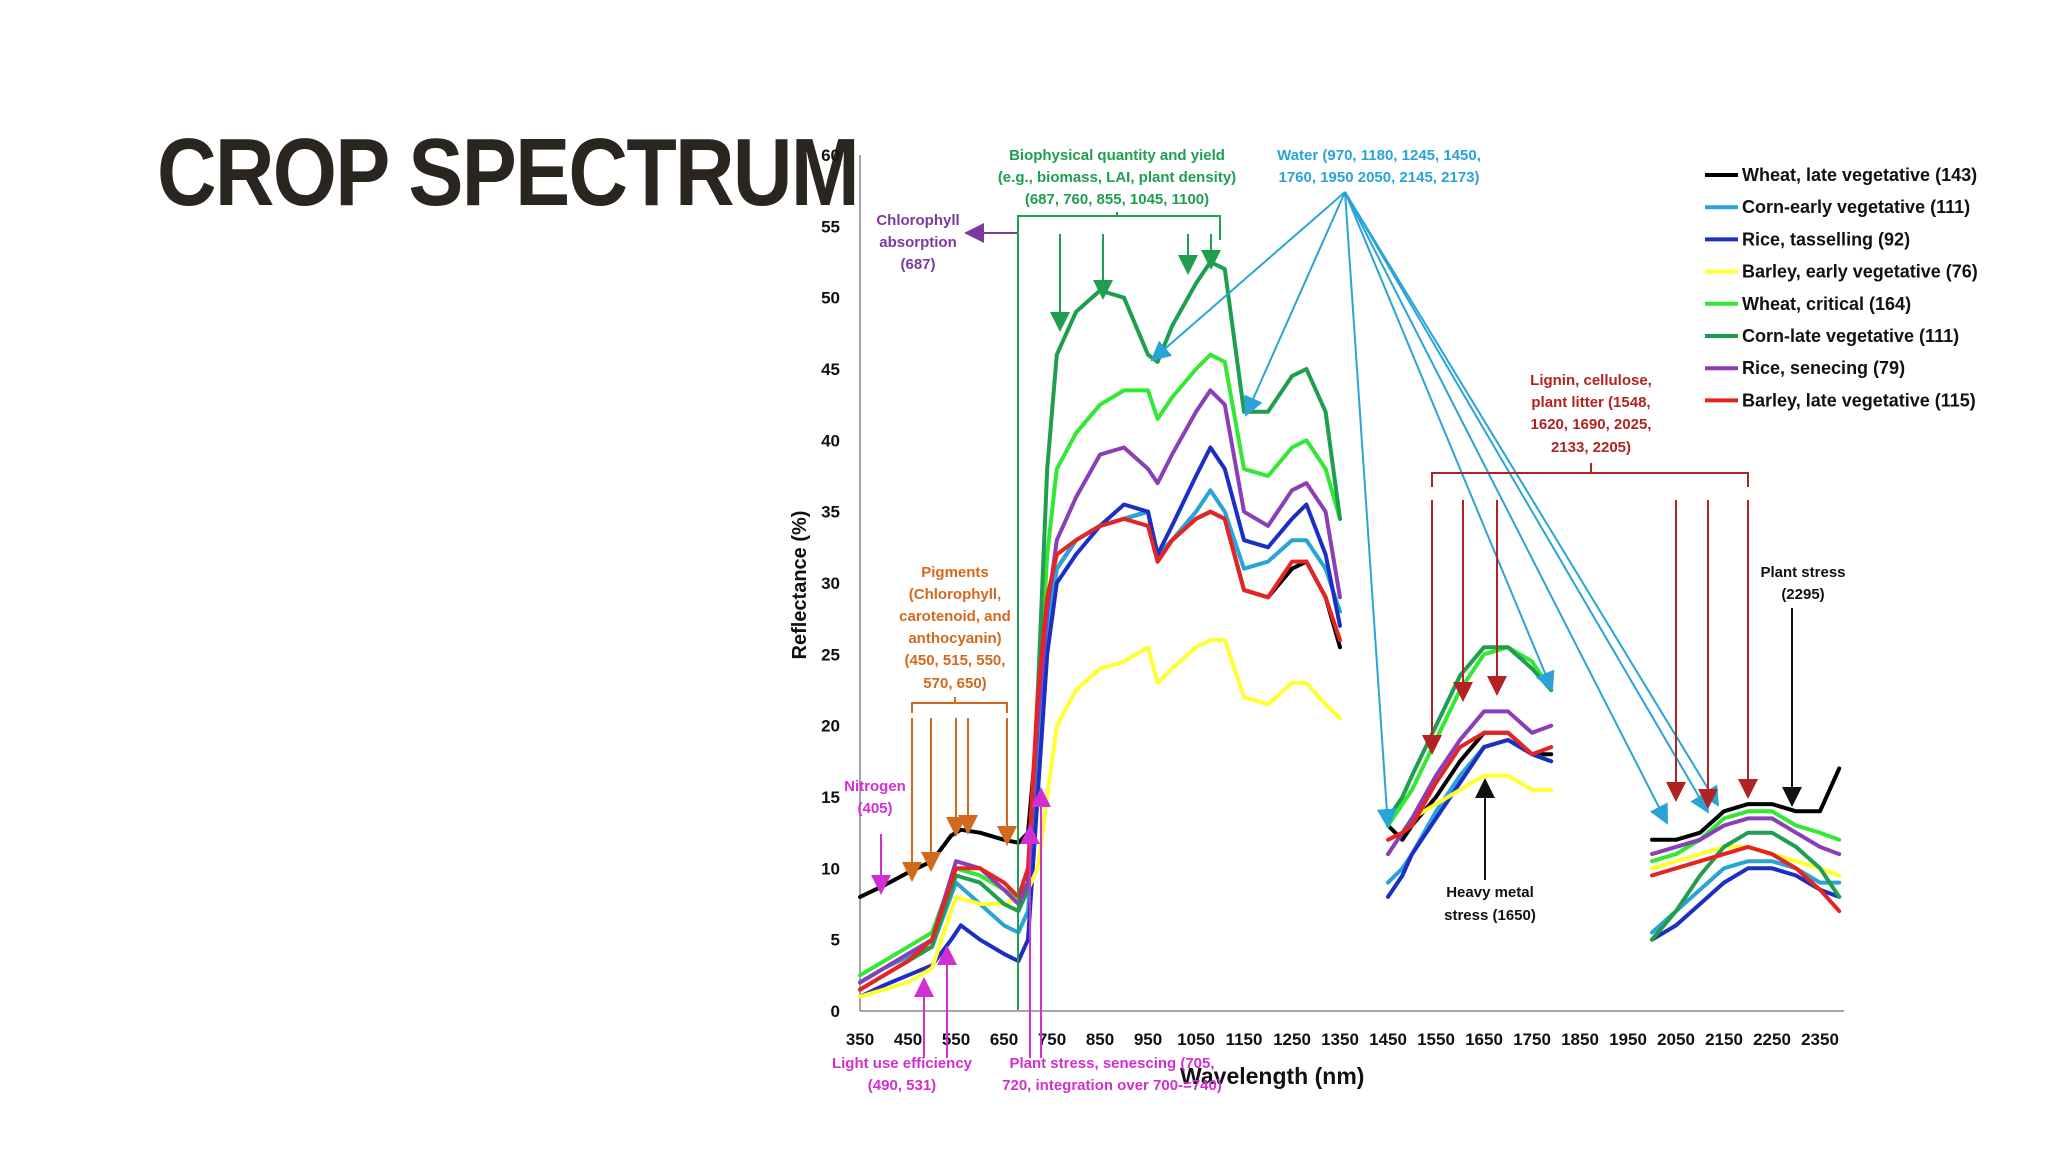 Image resolution: width=2048 pixels, height=1152 pixels. Describe the element at coordinates (1292, 1039) in the screenshot. I see `x-tick-label: 1250` at that location.